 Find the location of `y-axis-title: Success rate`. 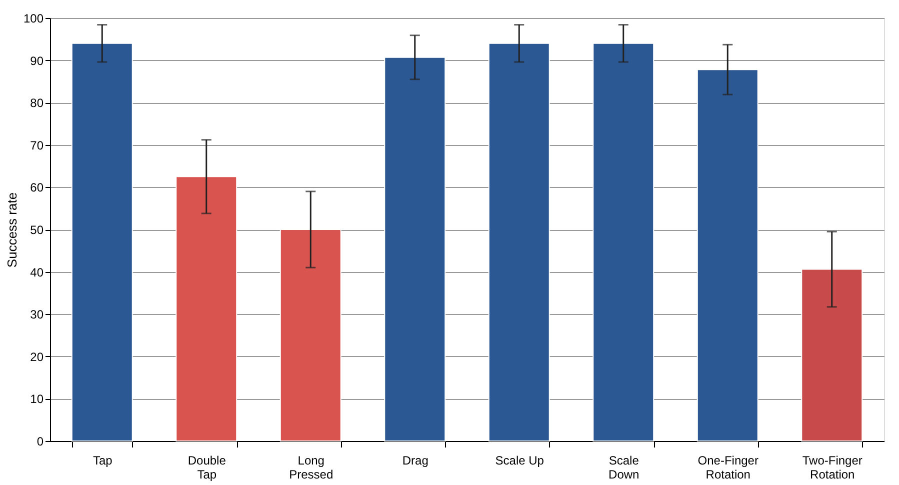

y-axis-title: Success rate is located at coordinates (12, 230).